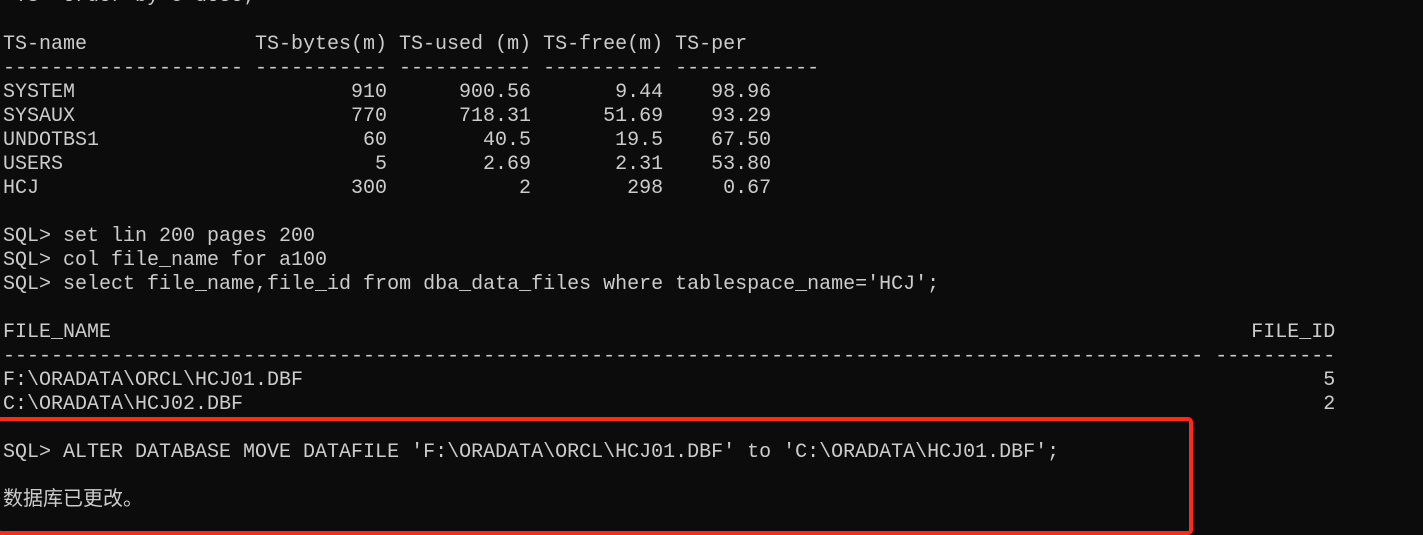 Image resolution: width=1423 pixels, height=535 pixels. I want to click on table-cell: 60, so click(375, 140).